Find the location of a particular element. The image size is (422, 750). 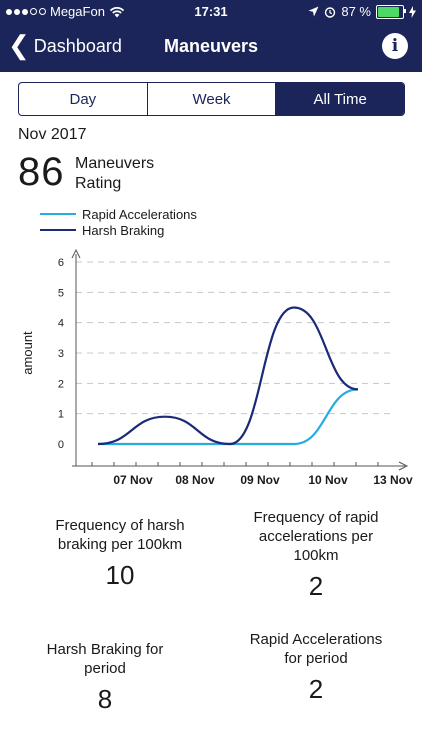

rating-label: Maneuvers Rating is located at coordinates (115, 173).